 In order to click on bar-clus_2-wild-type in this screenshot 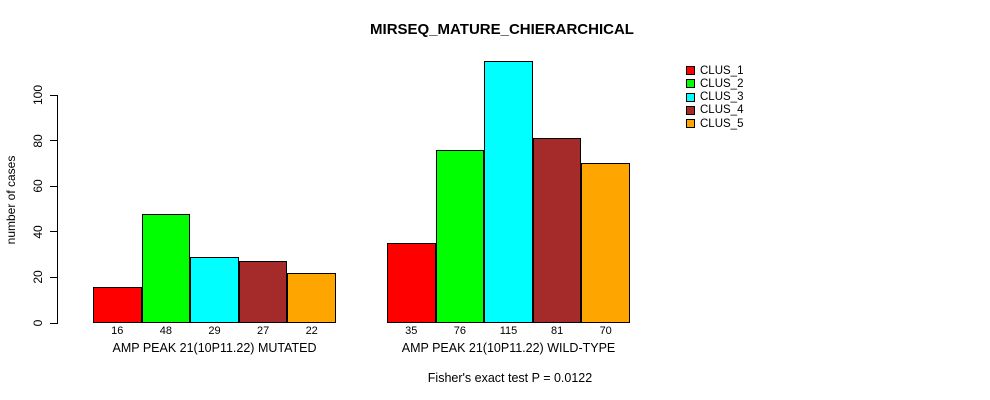, I will do `click(460, 236)`.